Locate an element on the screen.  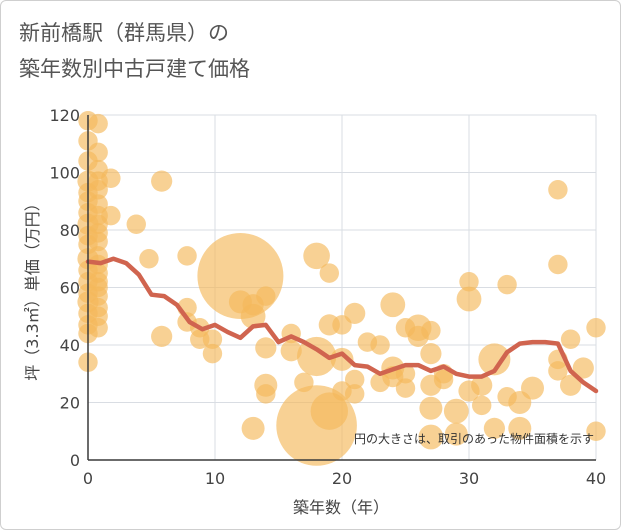
x-tick-label: 40 is located at coordinates (596, 478).